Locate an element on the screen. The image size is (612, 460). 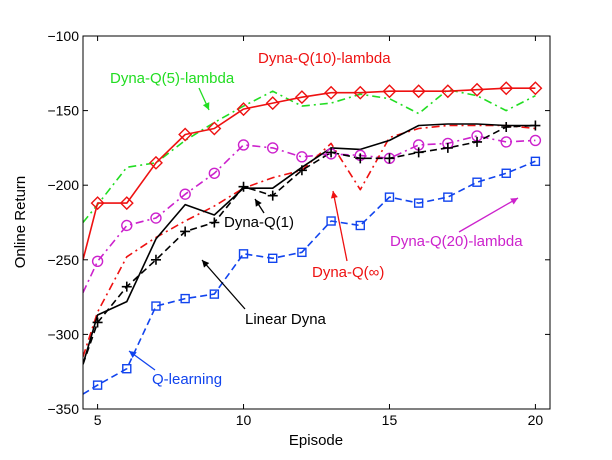
y-tick-label: −150 is located at coordinates (63, 111).